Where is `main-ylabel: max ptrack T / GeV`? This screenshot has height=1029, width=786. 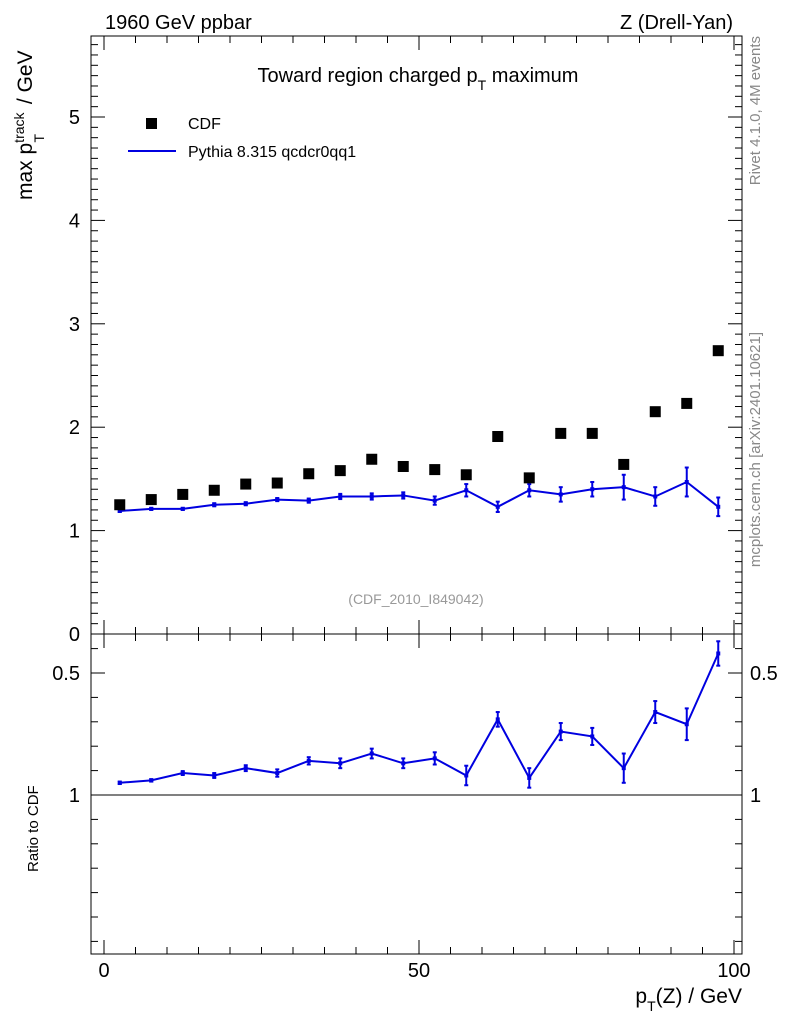
main-ylabel: max ptrack T / GeV is located at coordinates (29, 125).